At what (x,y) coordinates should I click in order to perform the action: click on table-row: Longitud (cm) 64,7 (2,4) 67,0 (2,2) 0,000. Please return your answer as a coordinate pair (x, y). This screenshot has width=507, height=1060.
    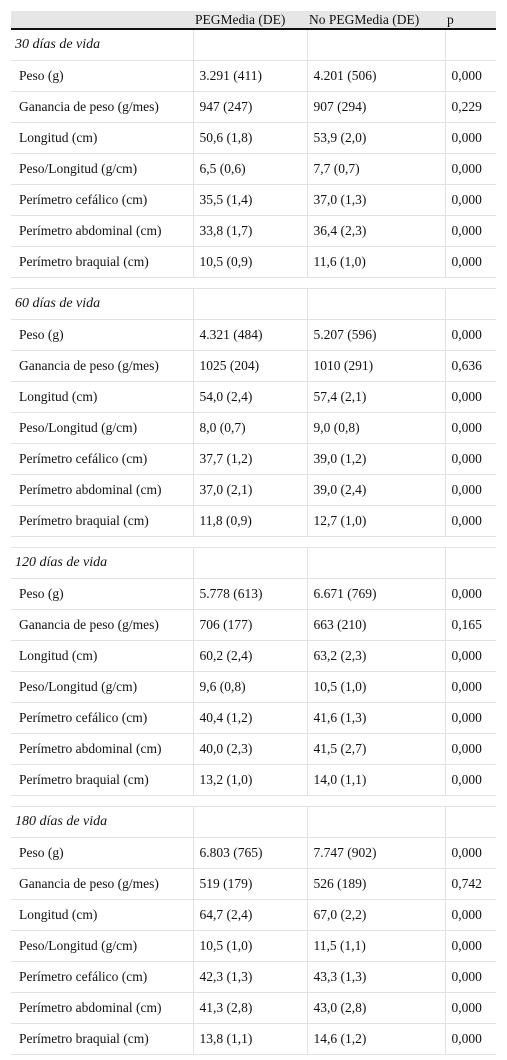
    Looking at the image, I should click on (253, 915).